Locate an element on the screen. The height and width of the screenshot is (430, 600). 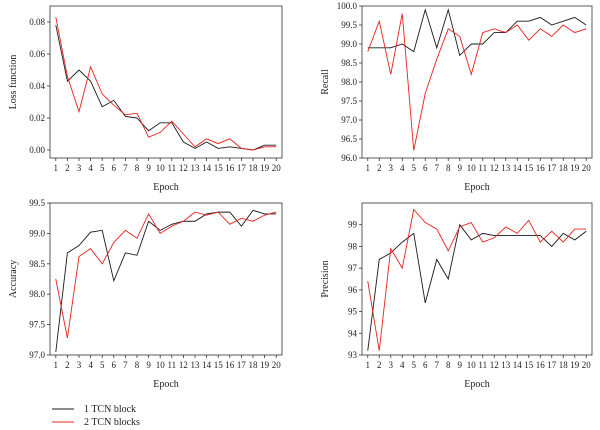
y-tick-label: 100.0 is located at coordinates (347, 6).